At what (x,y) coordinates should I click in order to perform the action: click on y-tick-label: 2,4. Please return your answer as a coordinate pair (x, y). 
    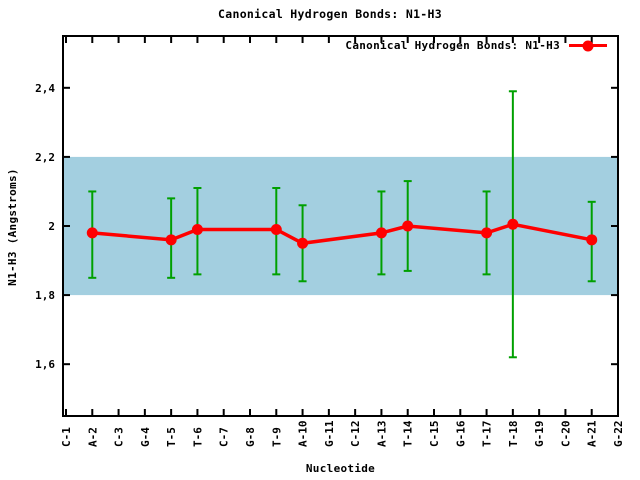
    Looking at the image, I should click on (45, 88).